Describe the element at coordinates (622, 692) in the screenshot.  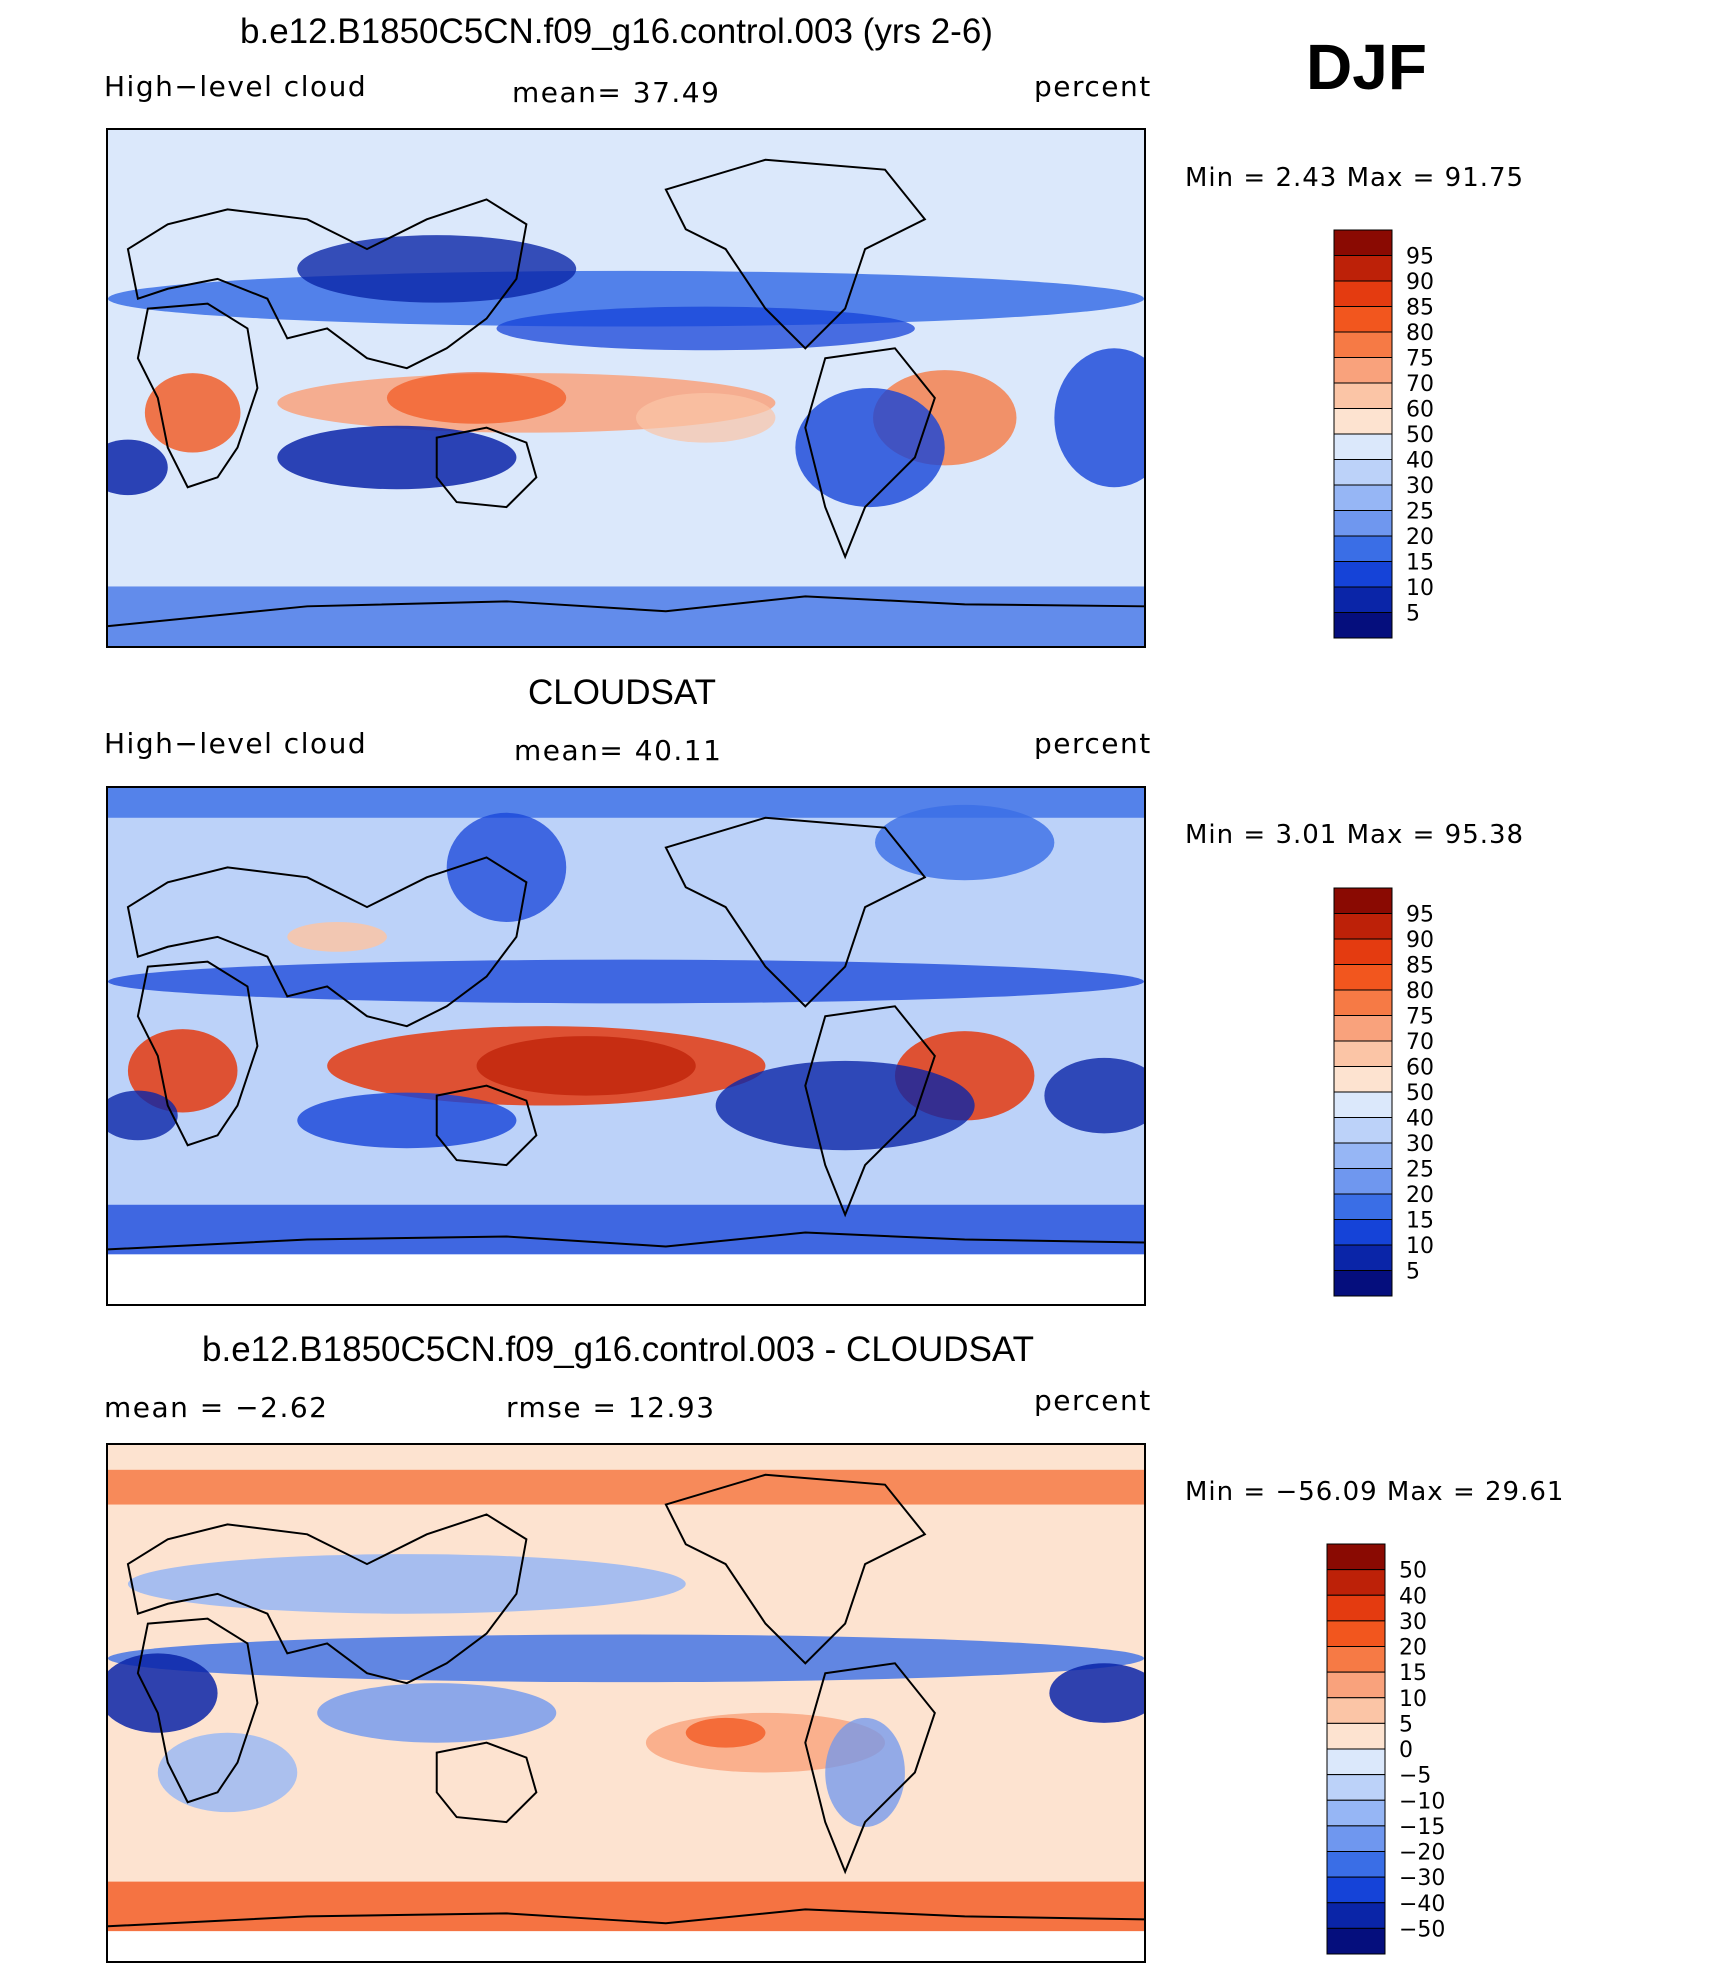
I see `panel2-title: CLOUDSAT` at that location.